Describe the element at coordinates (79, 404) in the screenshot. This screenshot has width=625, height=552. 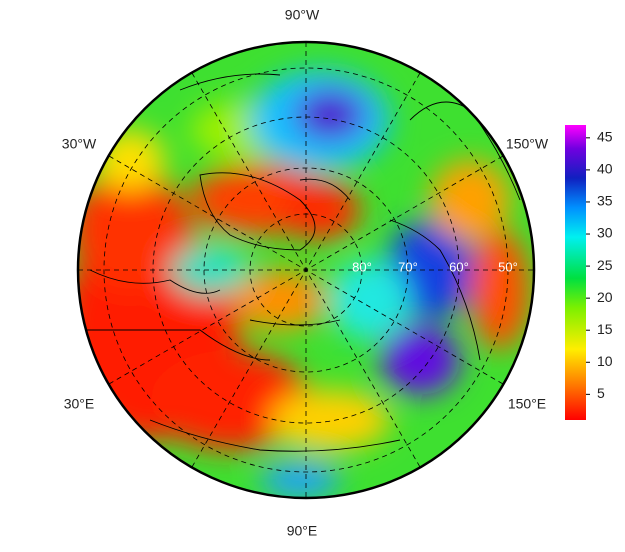
I see `longitude-label: 30°E` at that location.